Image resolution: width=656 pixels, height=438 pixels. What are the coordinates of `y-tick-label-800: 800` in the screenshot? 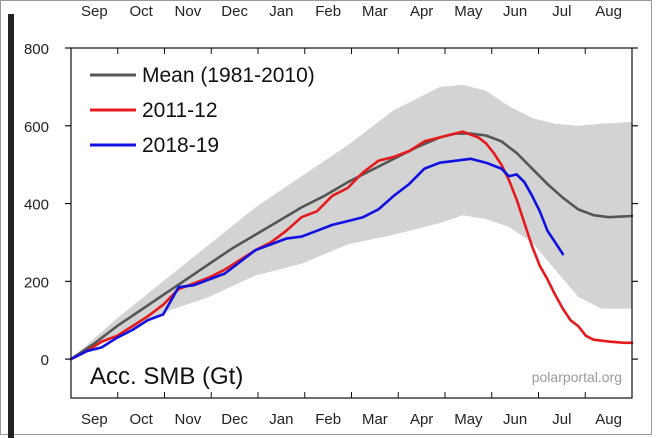 It's located at (36, 49).